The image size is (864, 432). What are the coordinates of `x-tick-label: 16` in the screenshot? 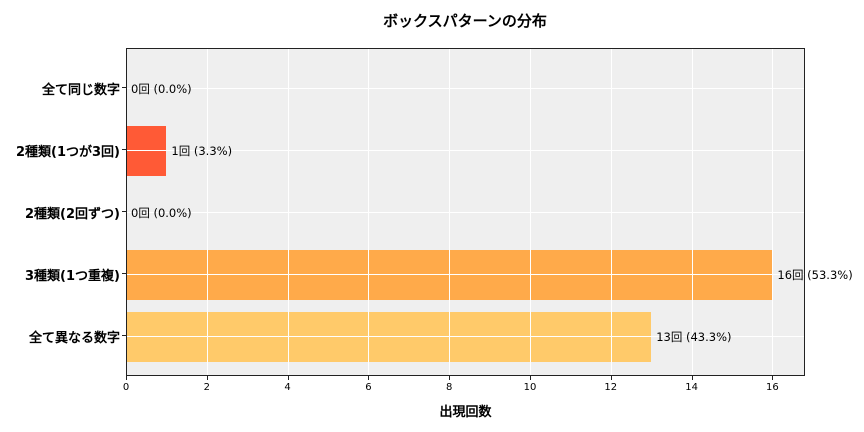 It's located at (772, 387).